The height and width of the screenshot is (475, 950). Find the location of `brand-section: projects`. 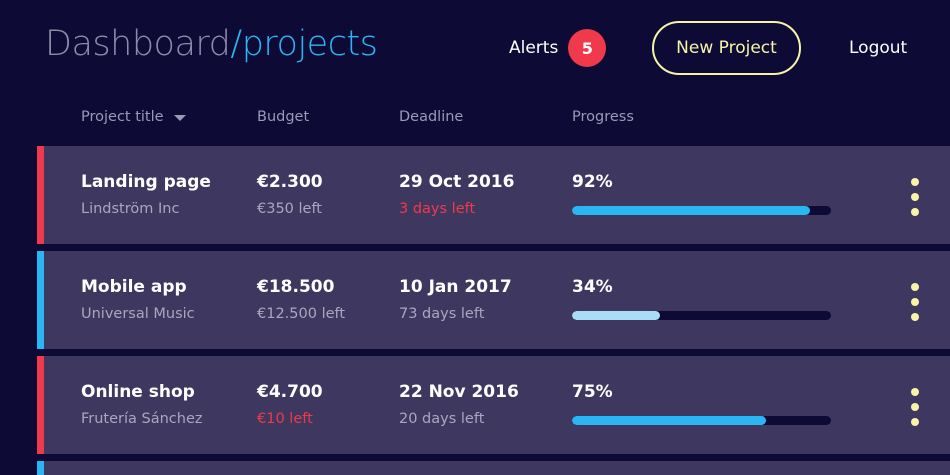

brand-section: projects is located at coordinates (309, 44).